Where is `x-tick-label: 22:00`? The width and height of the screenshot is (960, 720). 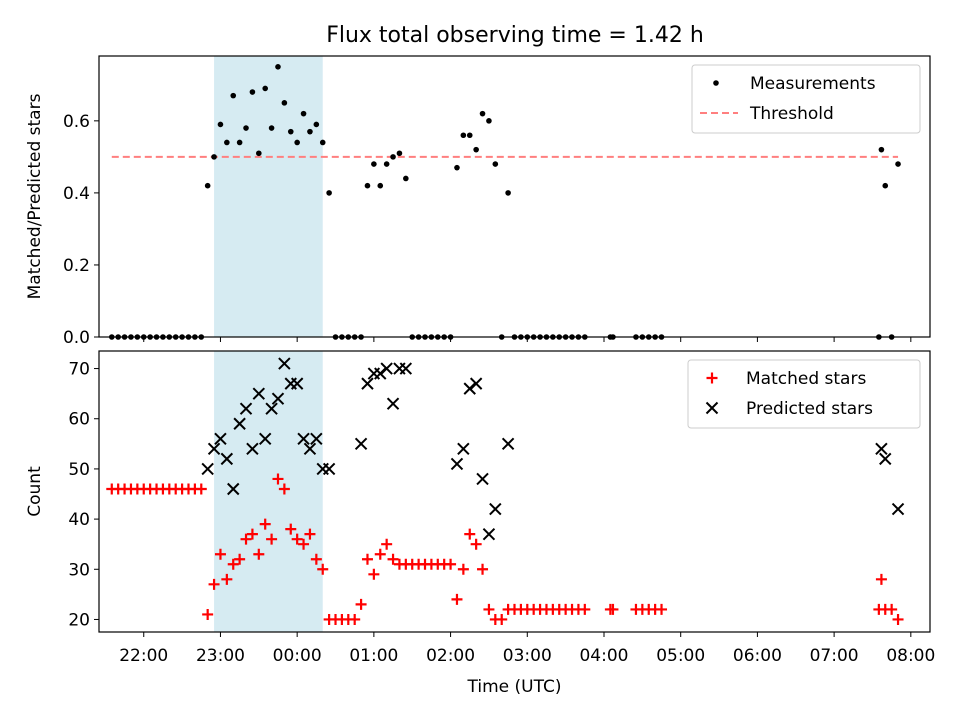 x-tick-label: 22:00 is located at coordinates (143, 656).